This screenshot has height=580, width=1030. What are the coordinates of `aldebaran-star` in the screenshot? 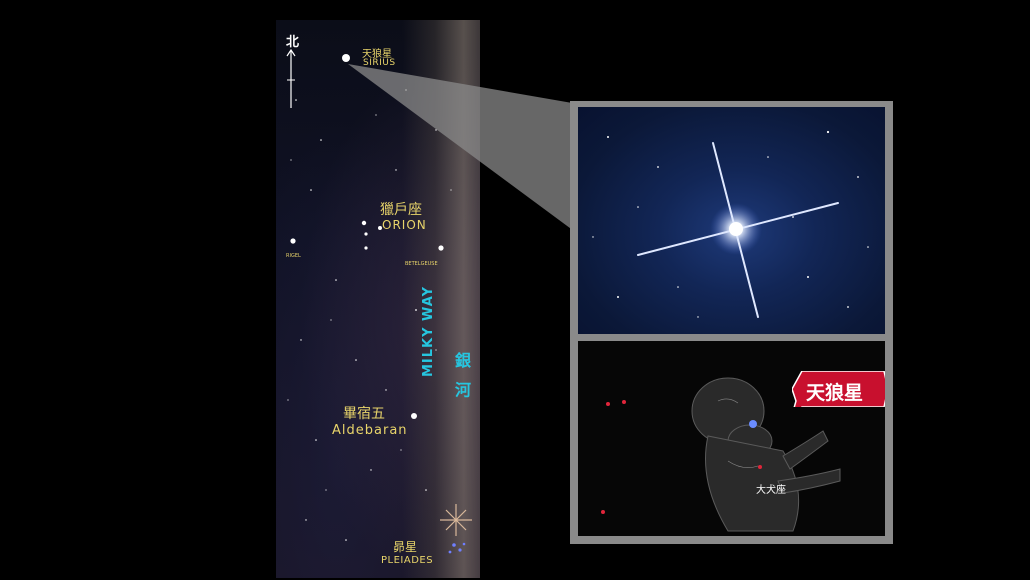 It's located at (414, 416).